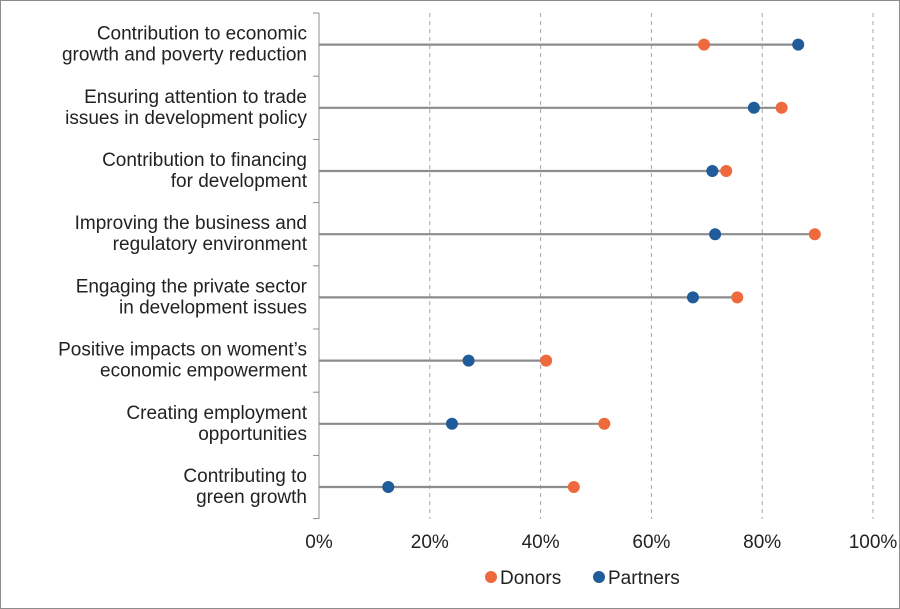  Describe the element at coordinates (601, 542) in the screenshot. I see `x-tick-labels: 0% 20% 40% 60% 80% 100%` at that location.